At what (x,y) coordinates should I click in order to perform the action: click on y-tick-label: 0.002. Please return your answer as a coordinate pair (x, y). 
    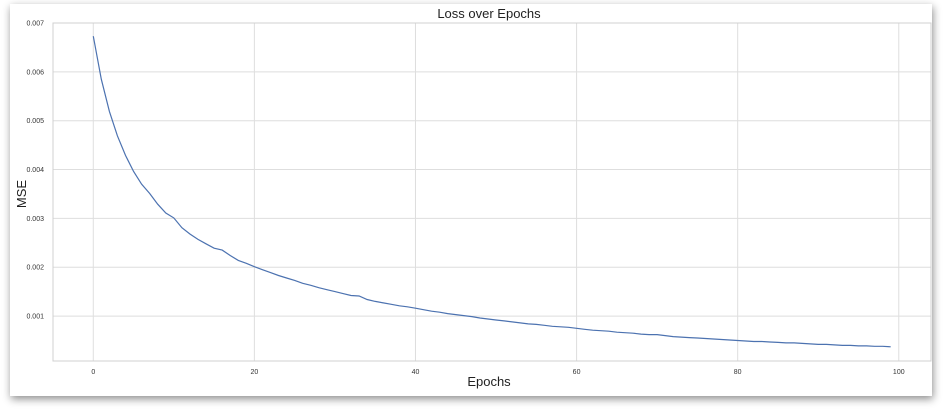
    Looking at the image, I should click on (35, 268).